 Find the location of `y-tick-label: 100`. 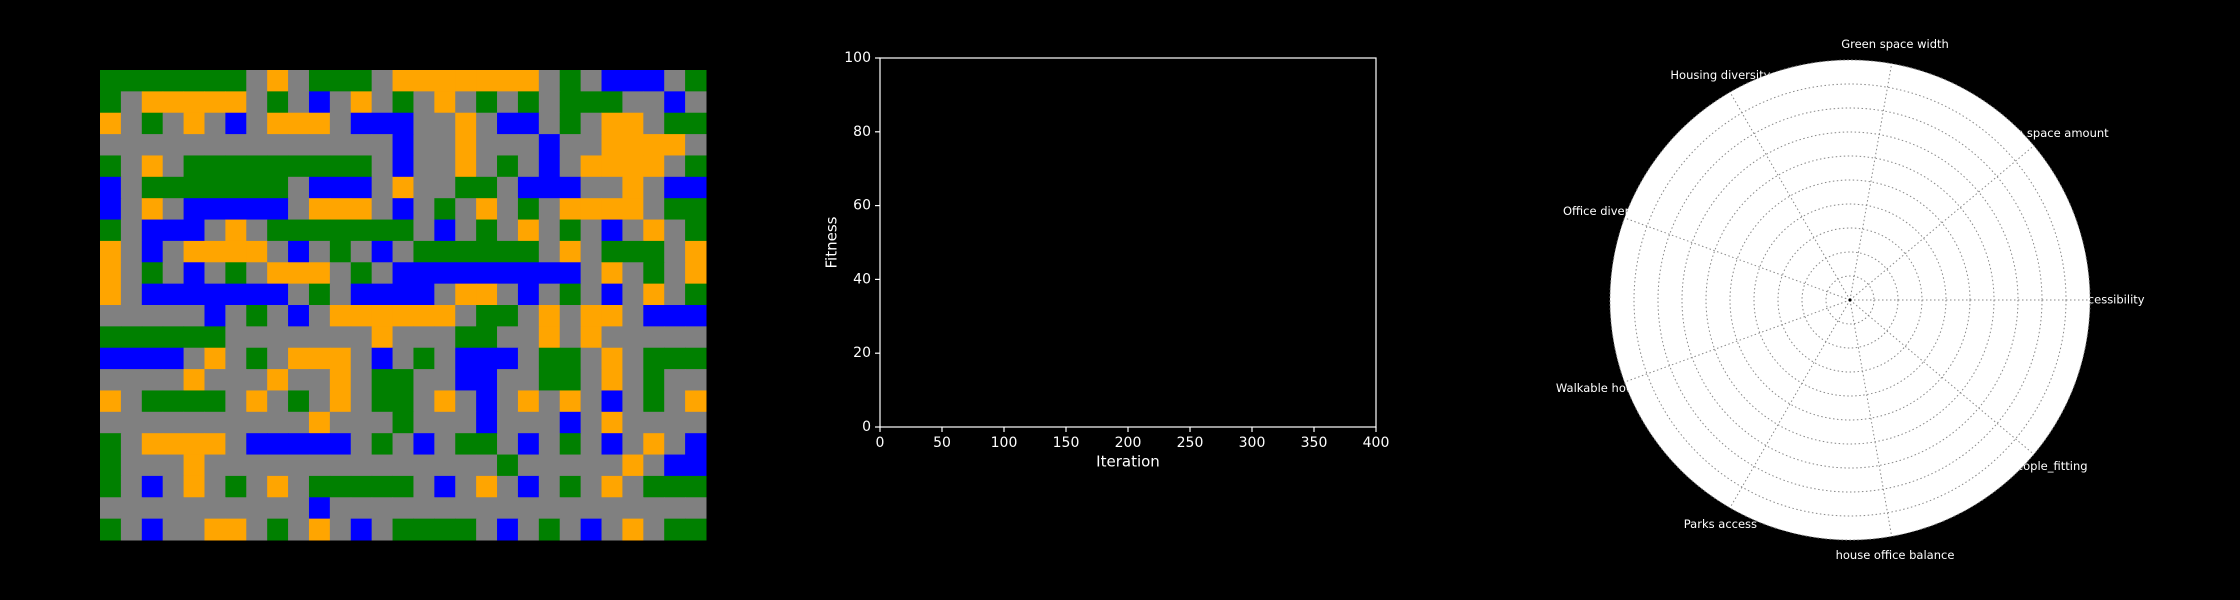

y-tick-label: 100 is located at coordinates (857, 58).